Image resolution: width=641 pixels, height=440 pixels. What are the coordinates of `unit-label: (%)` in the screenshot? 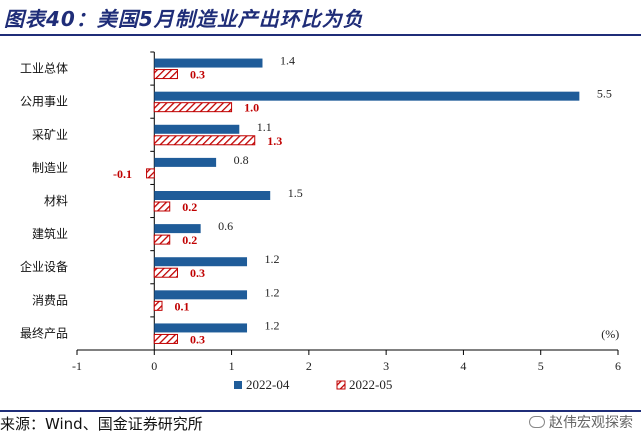 It's located at (610, 334).